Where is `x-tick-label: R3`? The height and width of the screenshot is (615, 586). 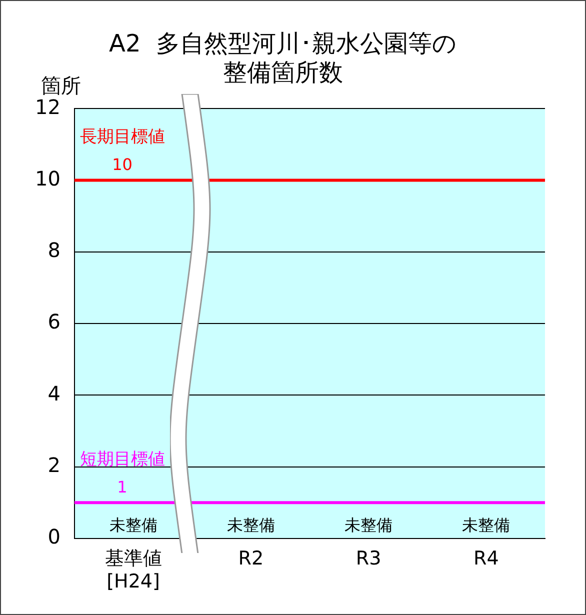 x-tick-label: R3 is located at coordinates (369, 559).